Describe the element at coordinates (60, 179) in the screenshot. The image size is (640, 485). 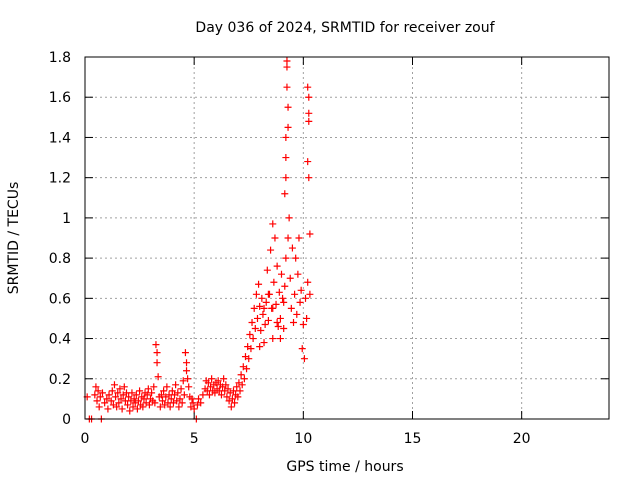
I see `y-tick-label: 1.2` at that location.